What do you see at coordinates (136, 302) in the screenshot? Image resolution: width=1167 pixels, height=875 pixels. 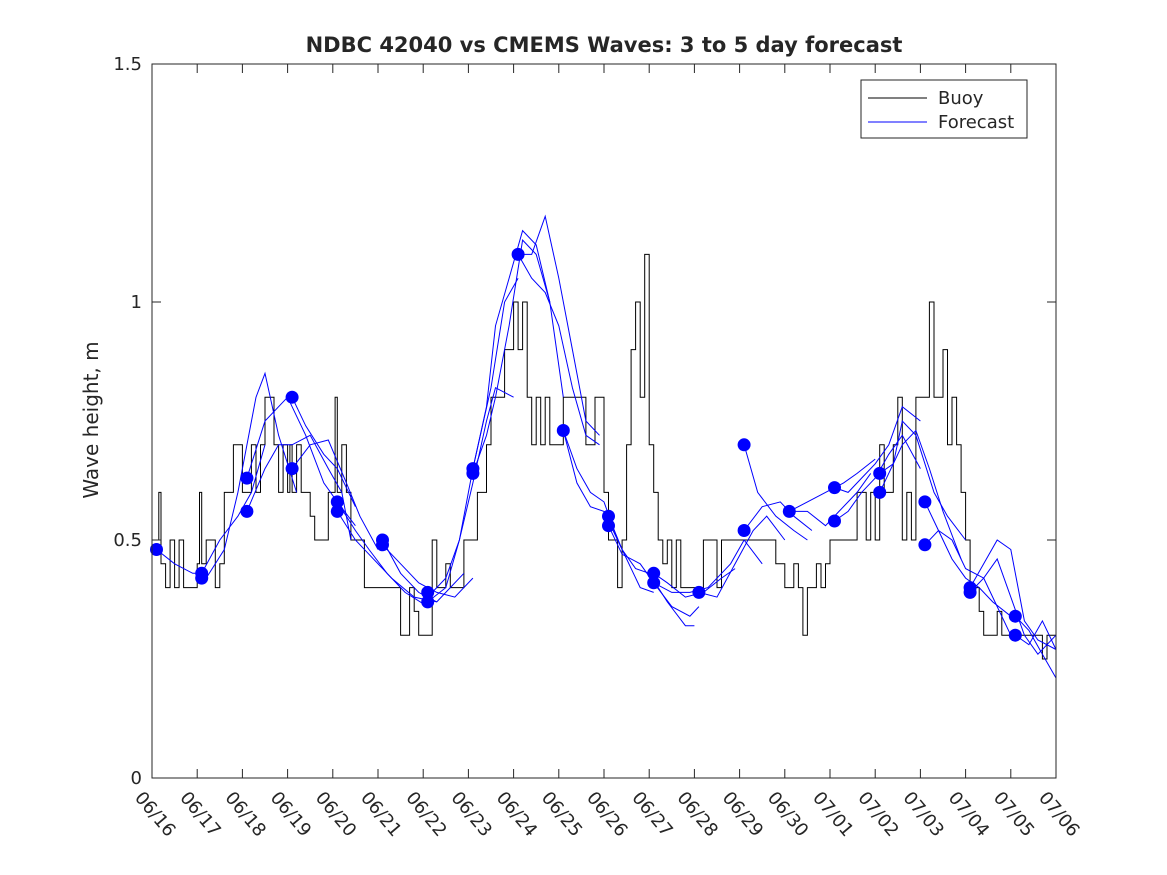 I see `y-tick-label: 1` at bounding box center [136, 302].